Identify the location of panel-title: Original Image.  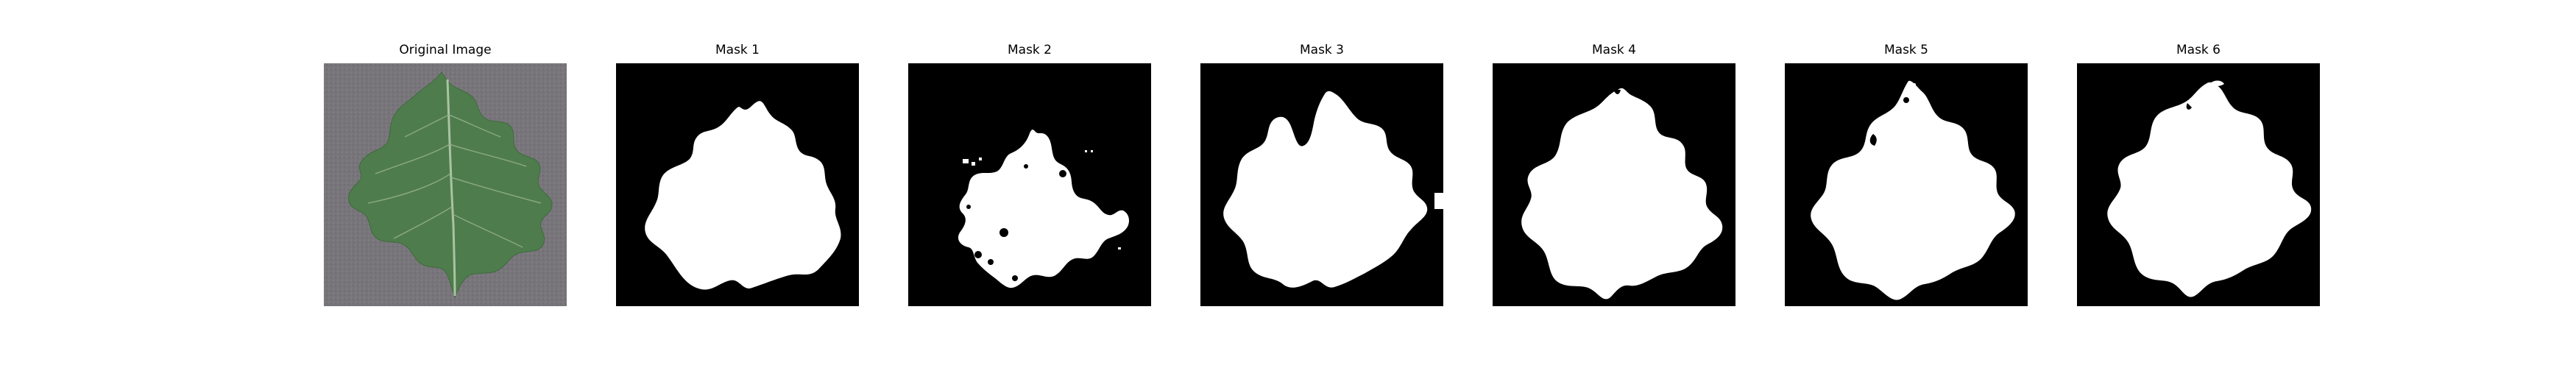
(445, 50).